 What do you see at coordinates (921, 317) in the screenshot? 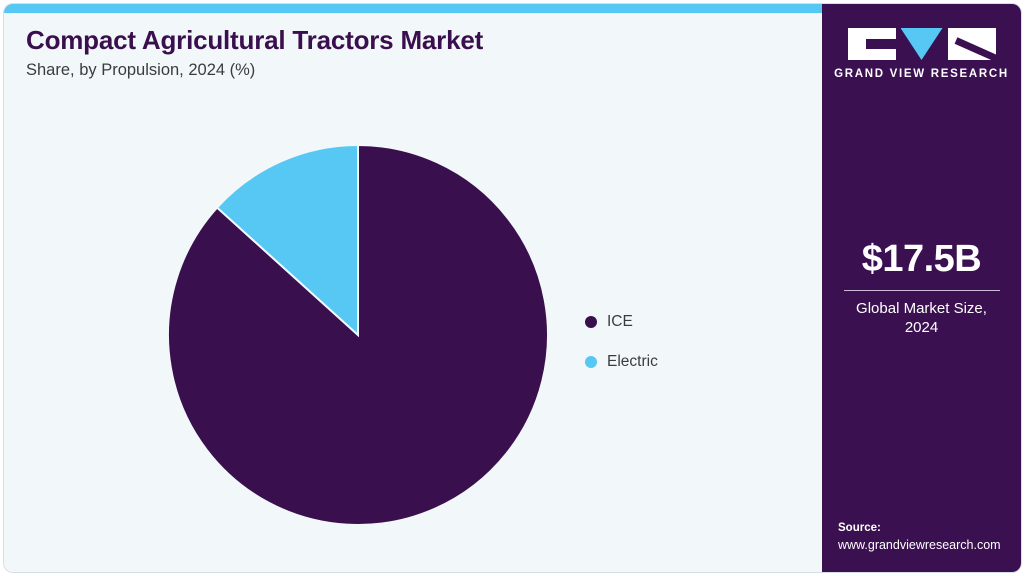
I see `market-size-label: Global Market Size, 2024` at bounding box center [921, 317].